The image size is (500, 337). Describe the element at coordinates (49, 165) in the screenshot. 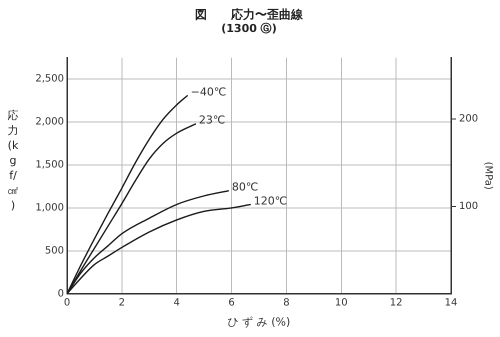

I see `y-tick-label: 1,500` at that location.